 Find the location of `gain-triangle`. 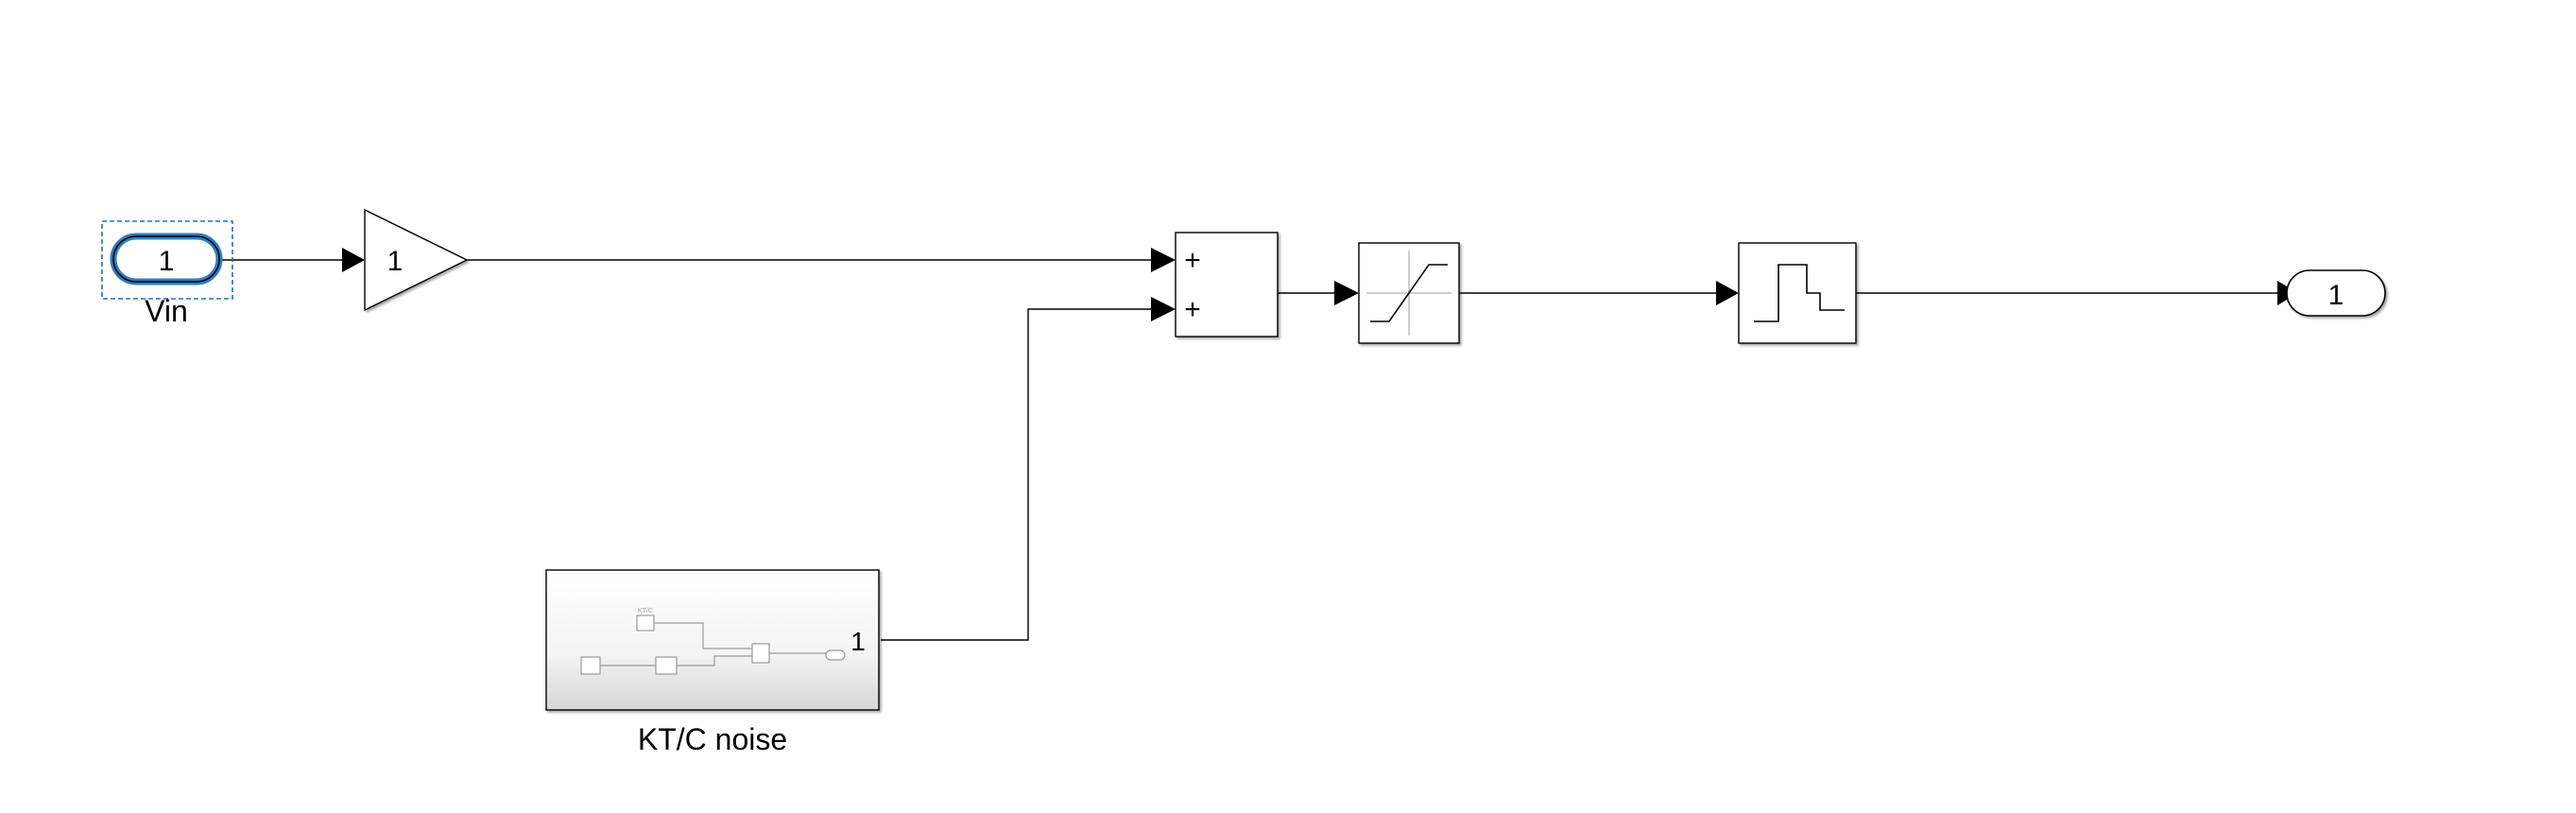

gain-triangle is located at coordinates (416, 260).